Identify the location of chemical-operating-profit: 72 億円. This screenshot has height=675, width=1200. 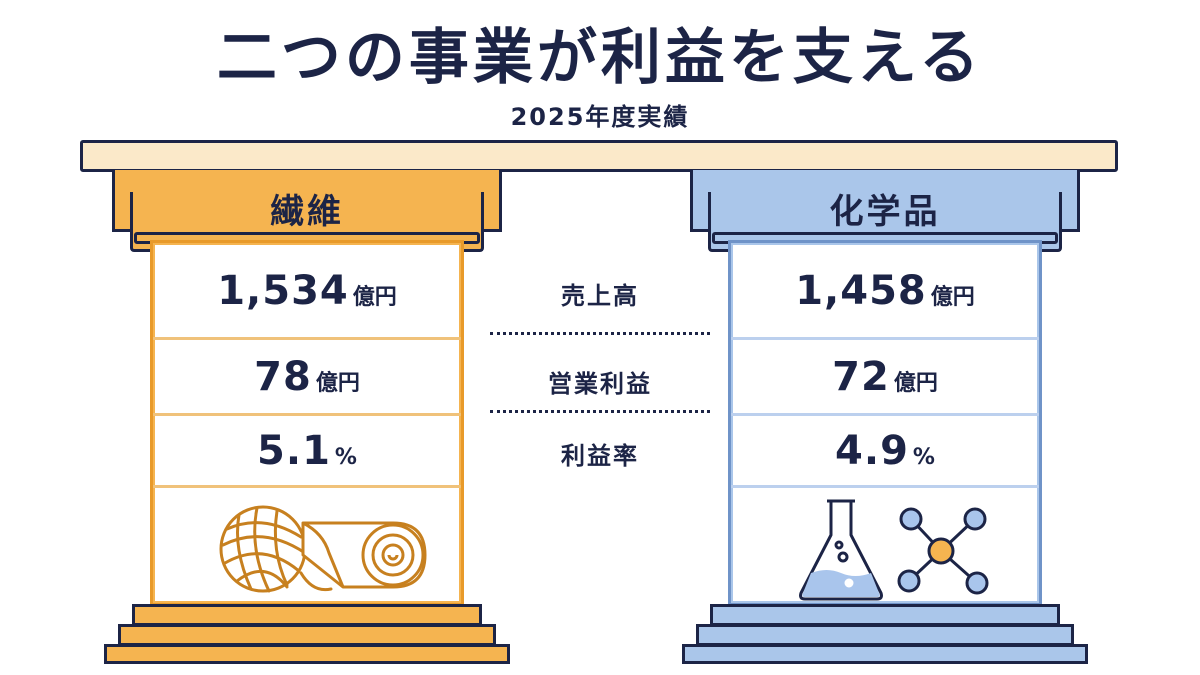
(885, 377).